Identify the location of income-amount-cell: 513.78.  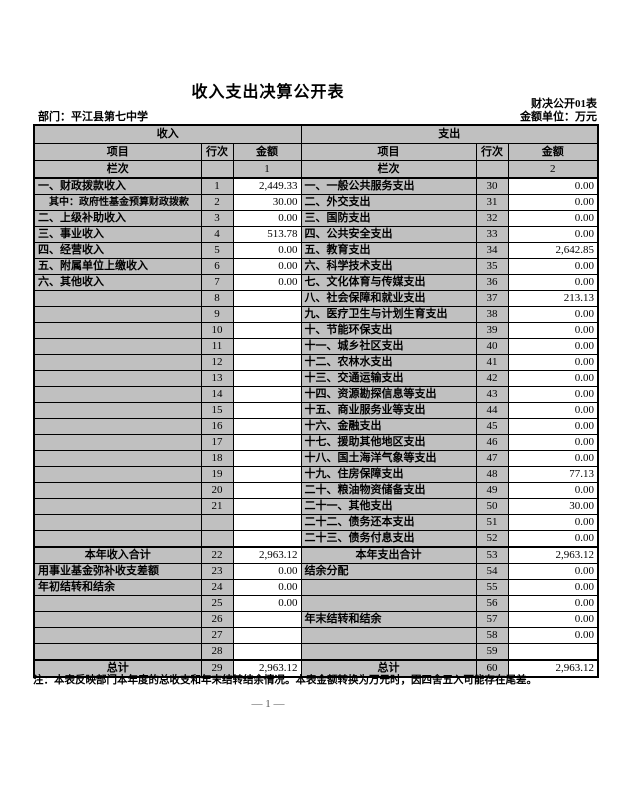
(267, 234).